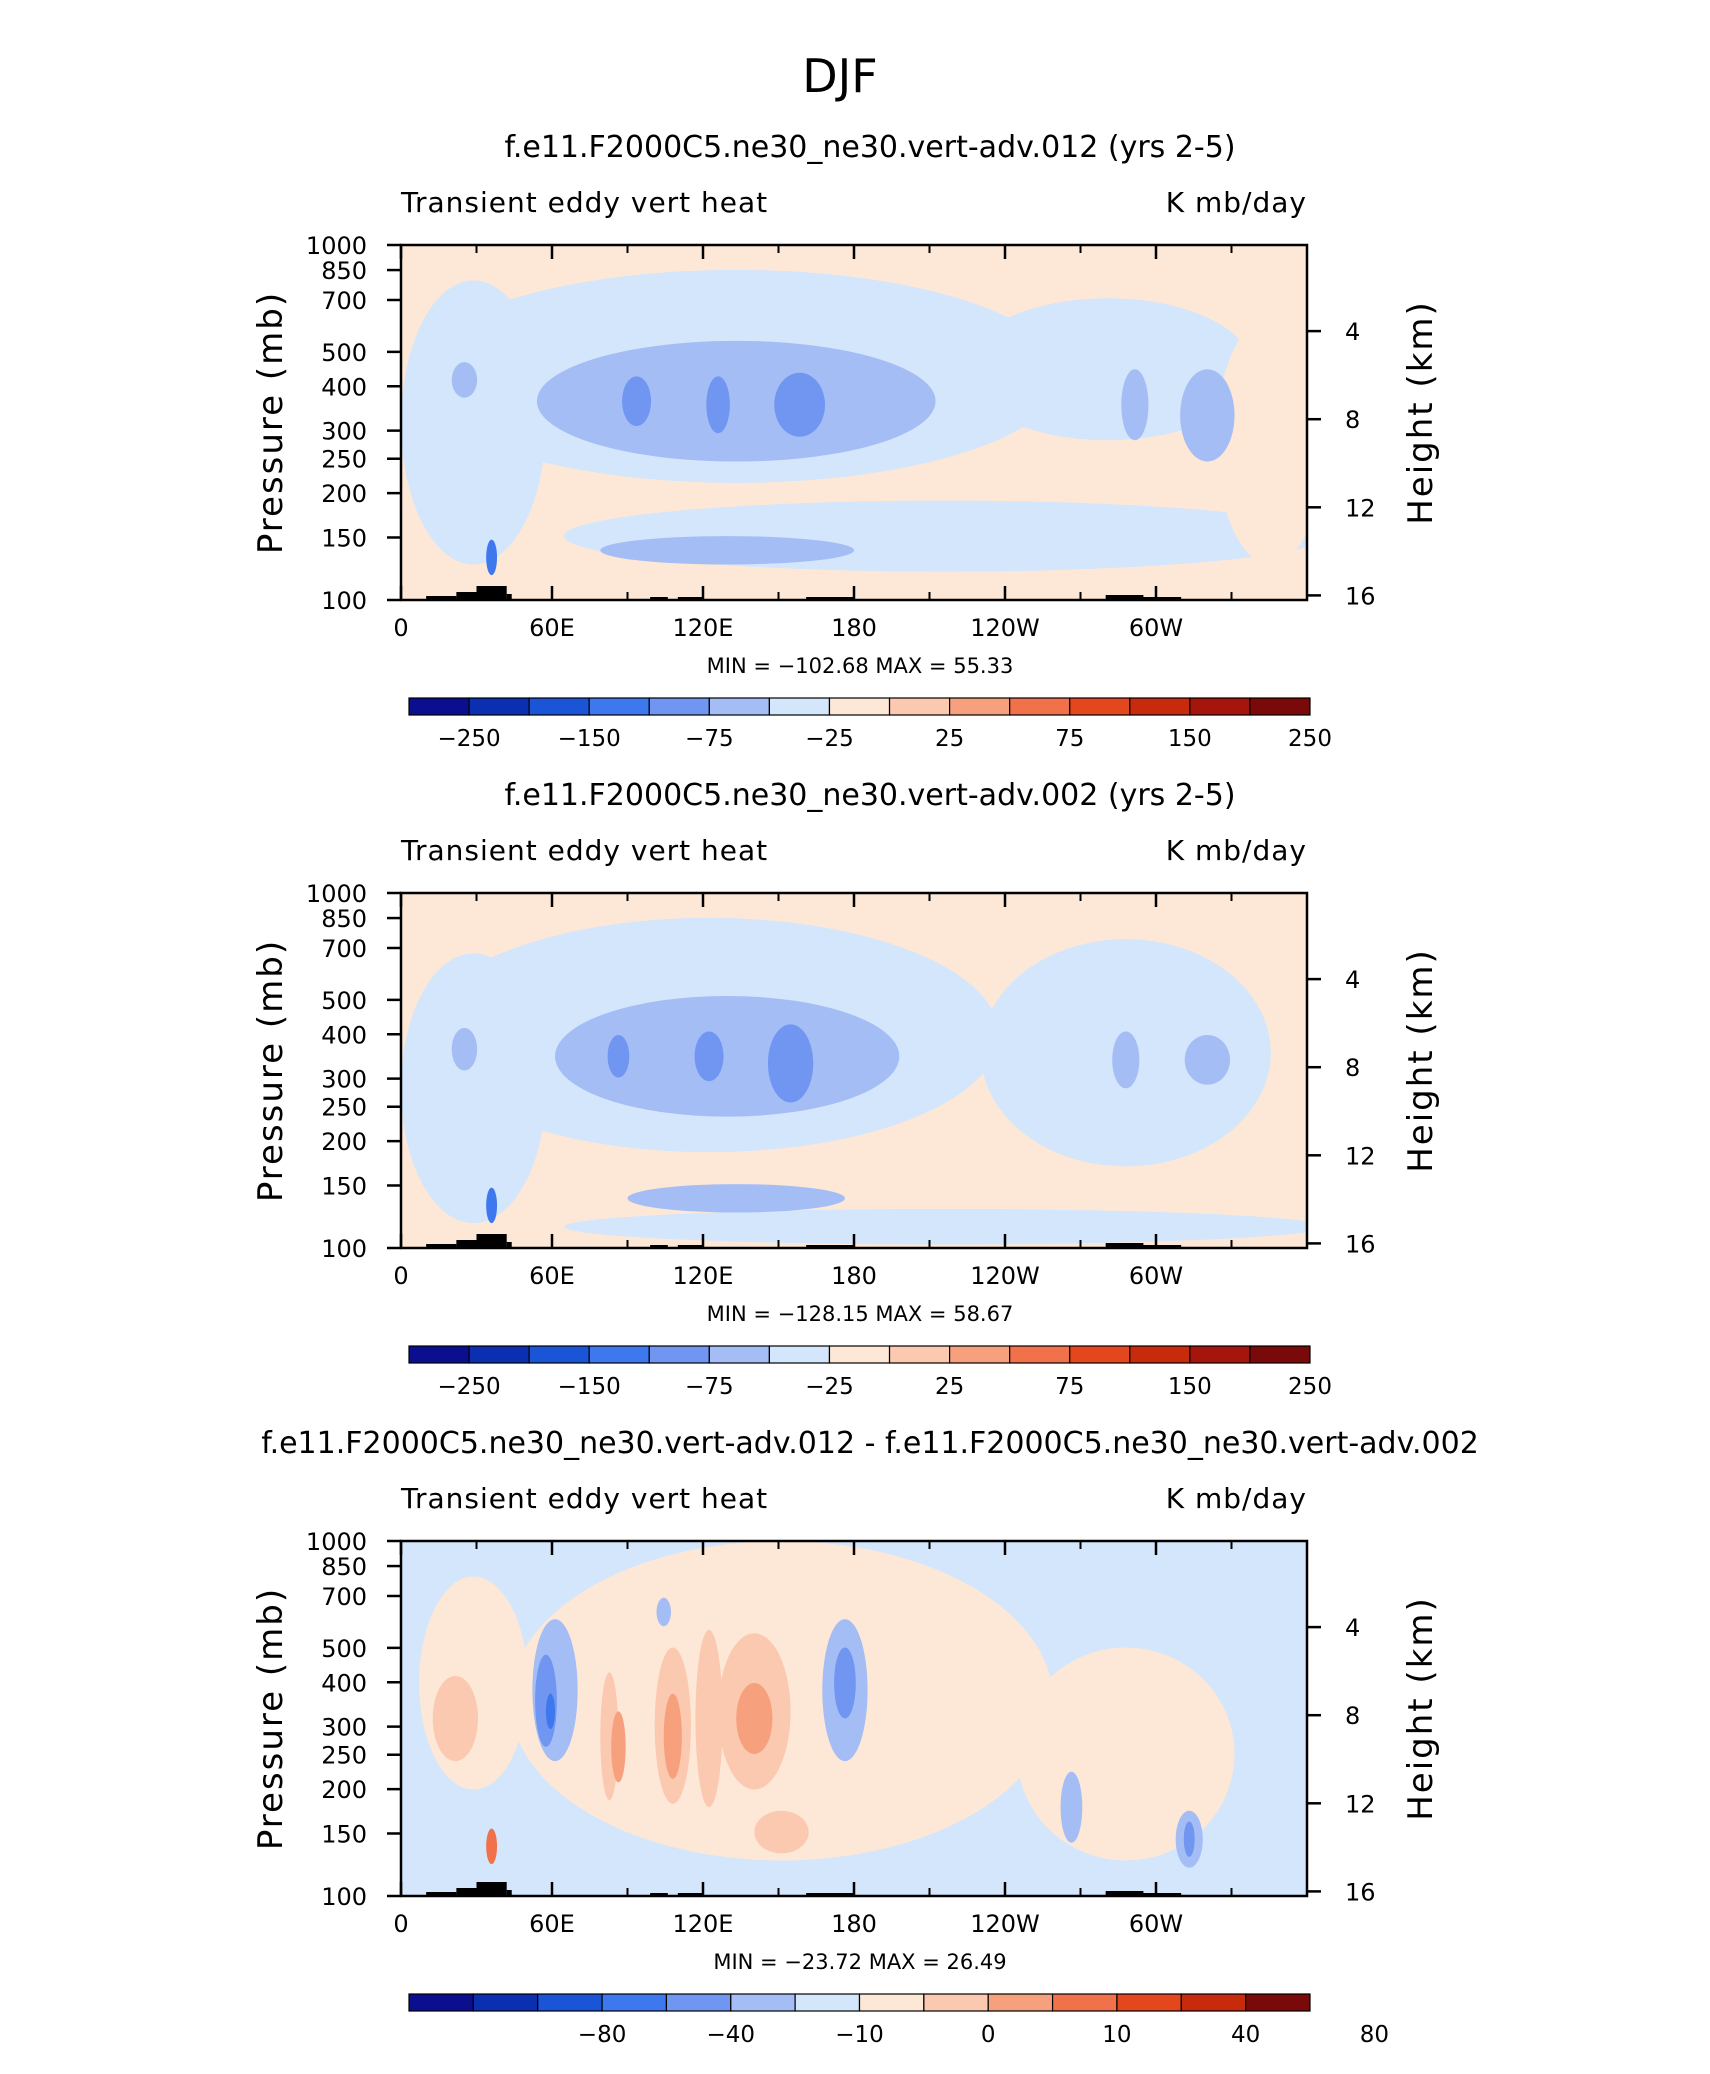 The image size is (1710, 2074). I want to click on min-max-stats: MIN = −102.68 MAX = 55.33, so click(860, 666).